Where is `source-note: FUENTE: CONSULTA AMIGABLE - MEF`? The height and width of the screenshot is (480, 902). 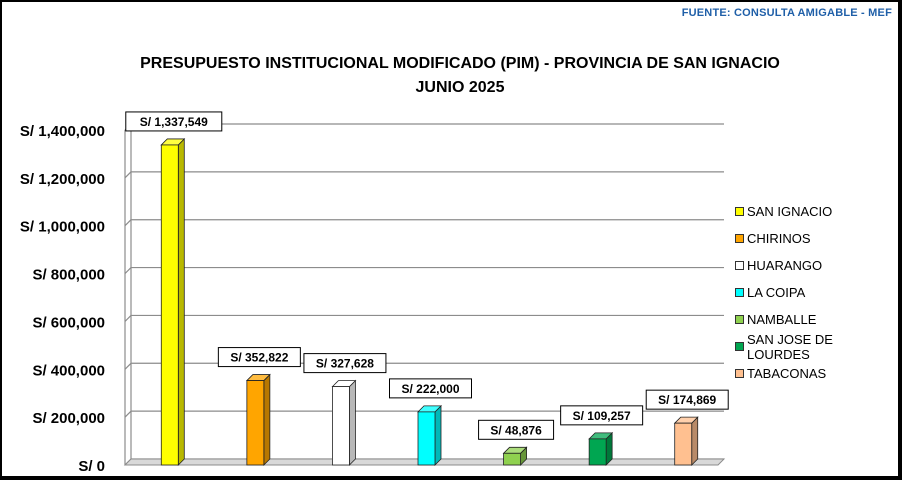
source-note: FUENTE: CONSULTA AMIGABLE - MEF is located at coordinates (786, 13).